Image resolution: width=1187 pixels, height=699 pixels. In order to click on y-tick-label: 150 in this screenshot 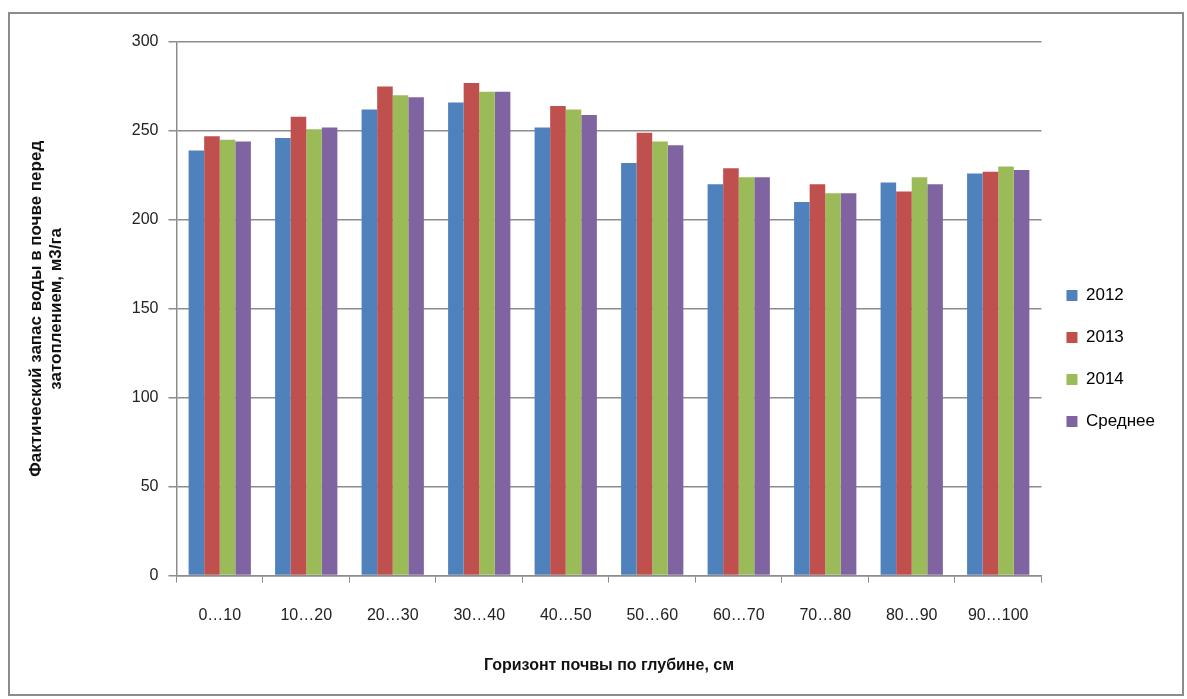, I will do `click(145, 308)`.